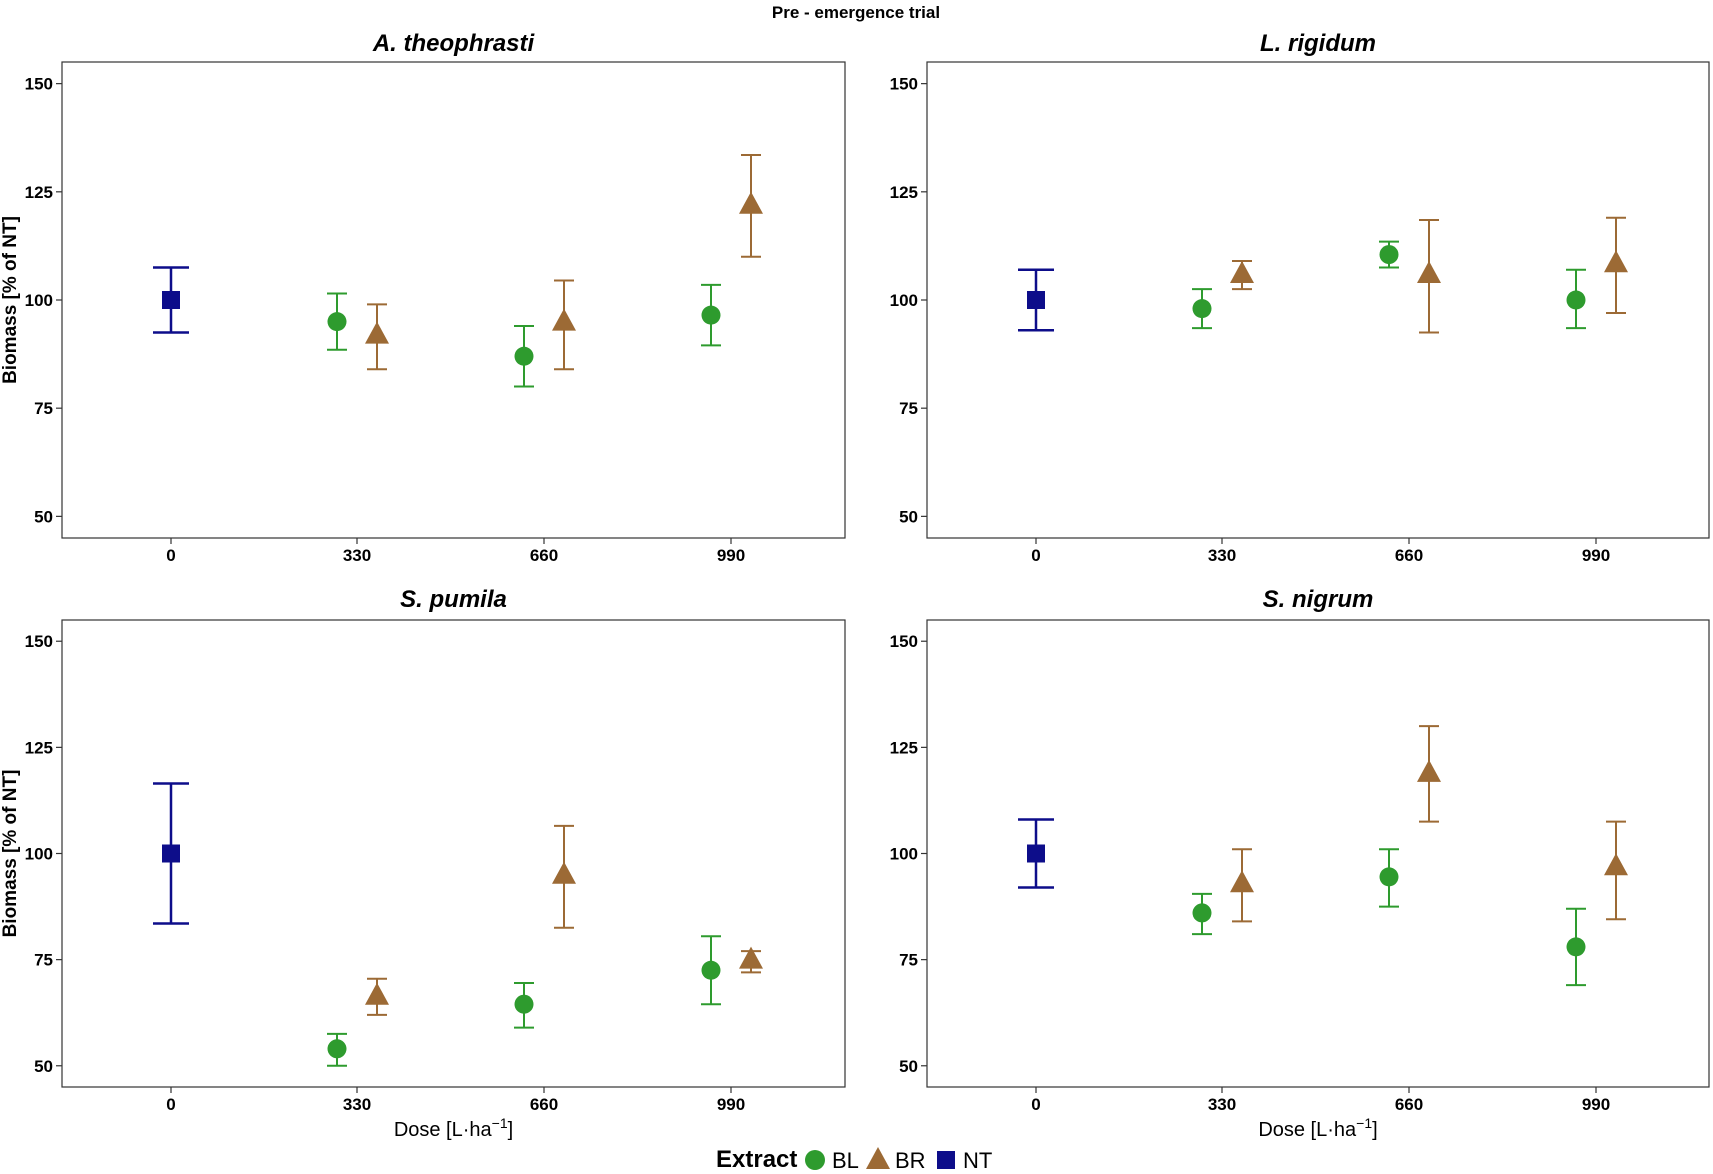  Describe the element at coordinates (1318, 599) in the screenshot. I see `panel-title: S. nigrum` at that location.